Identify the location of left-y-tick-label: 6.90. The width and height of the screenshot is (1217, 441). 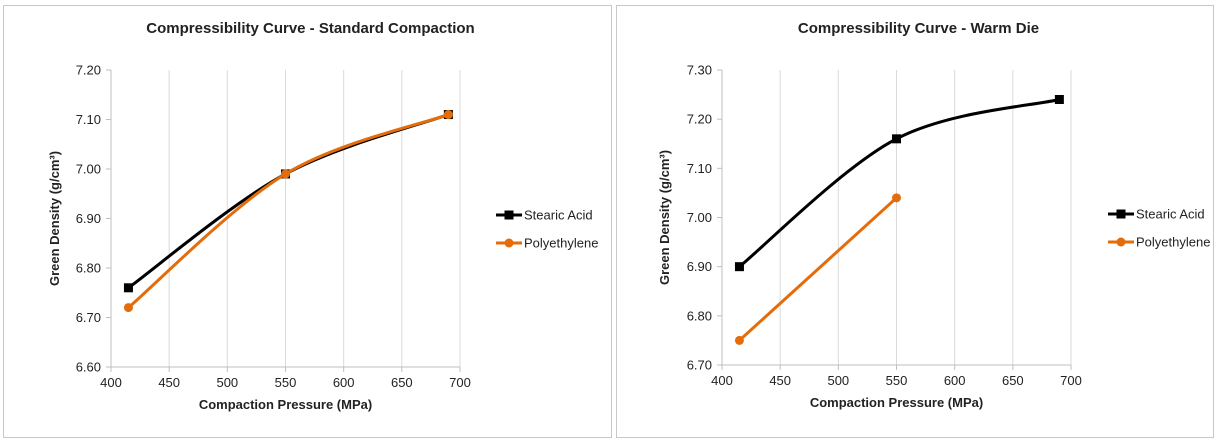
(88, 218).